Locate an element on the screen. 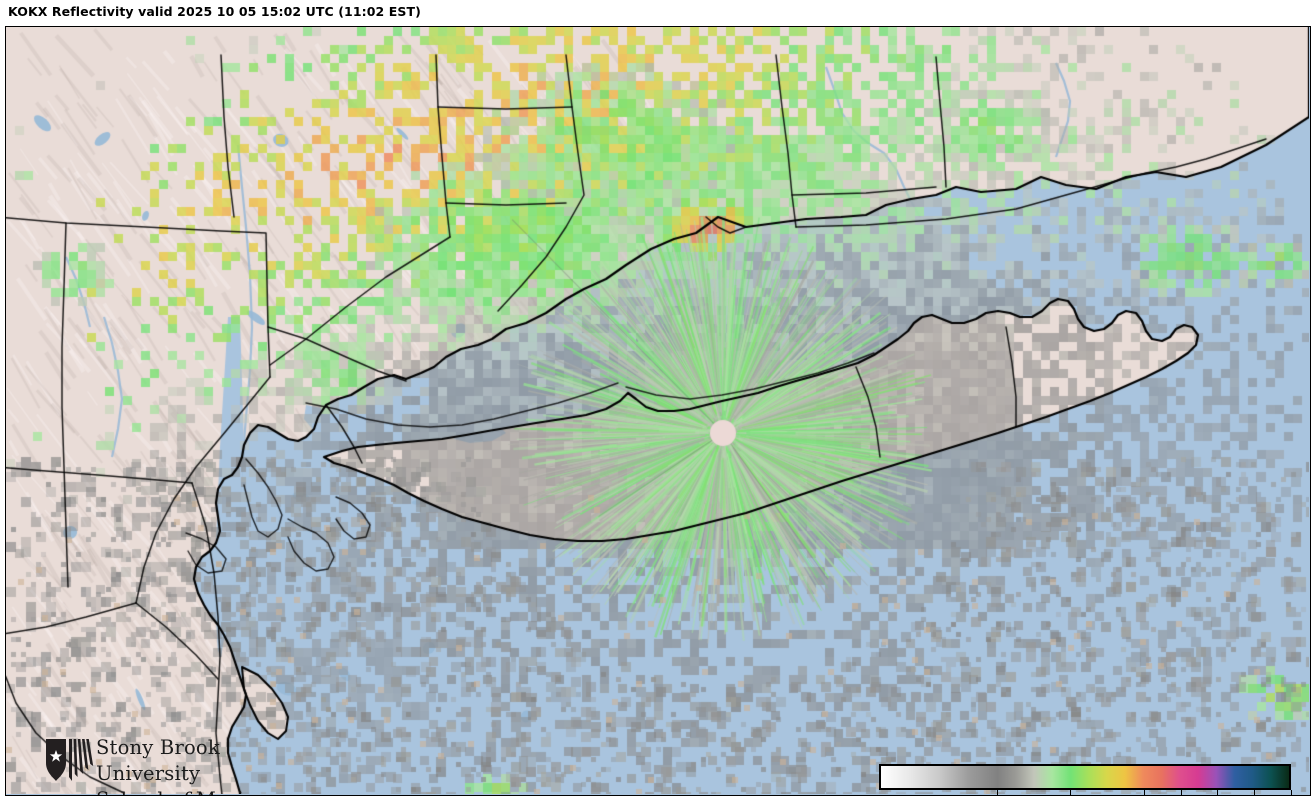  colorbar-tick-labels: 0204050607080 is located at coordinates (1085, 793).